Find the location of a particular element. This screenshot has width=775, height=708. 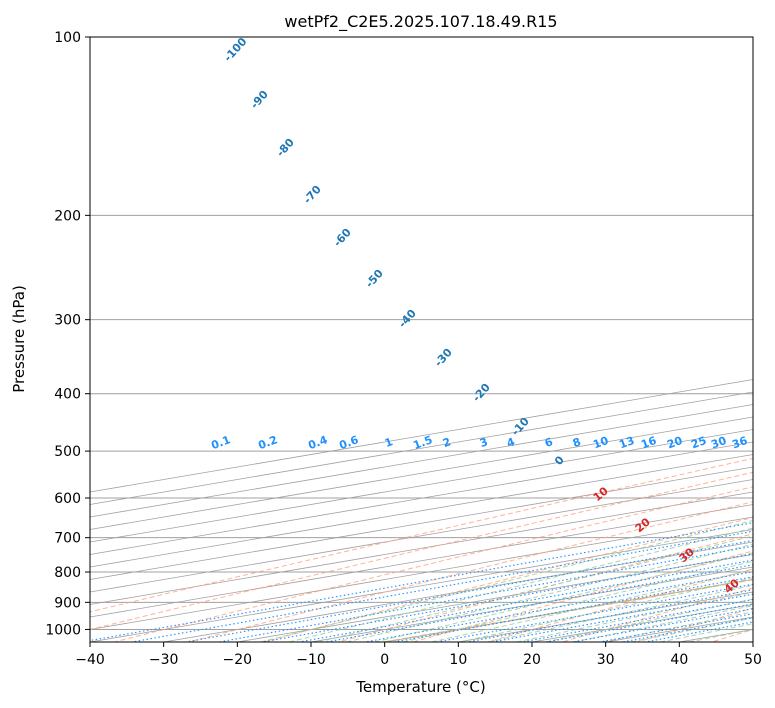

x-tick-label: 10 is located at coordinates (458, 660).